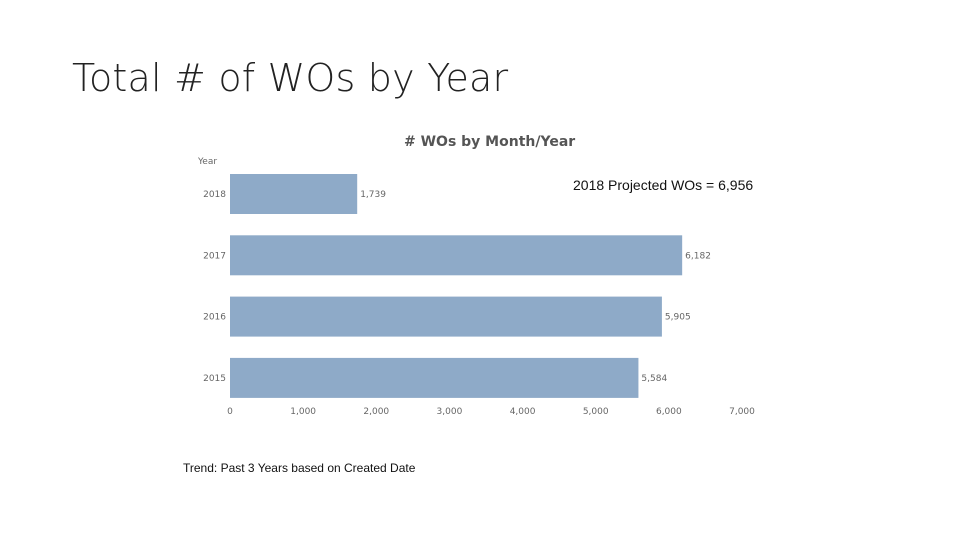 The height and width of the screenshot is (540, 960). What do you see at coordinates (434, 377) in the screenshot?
I see `bar-2015` at bounding box center [434, 377].